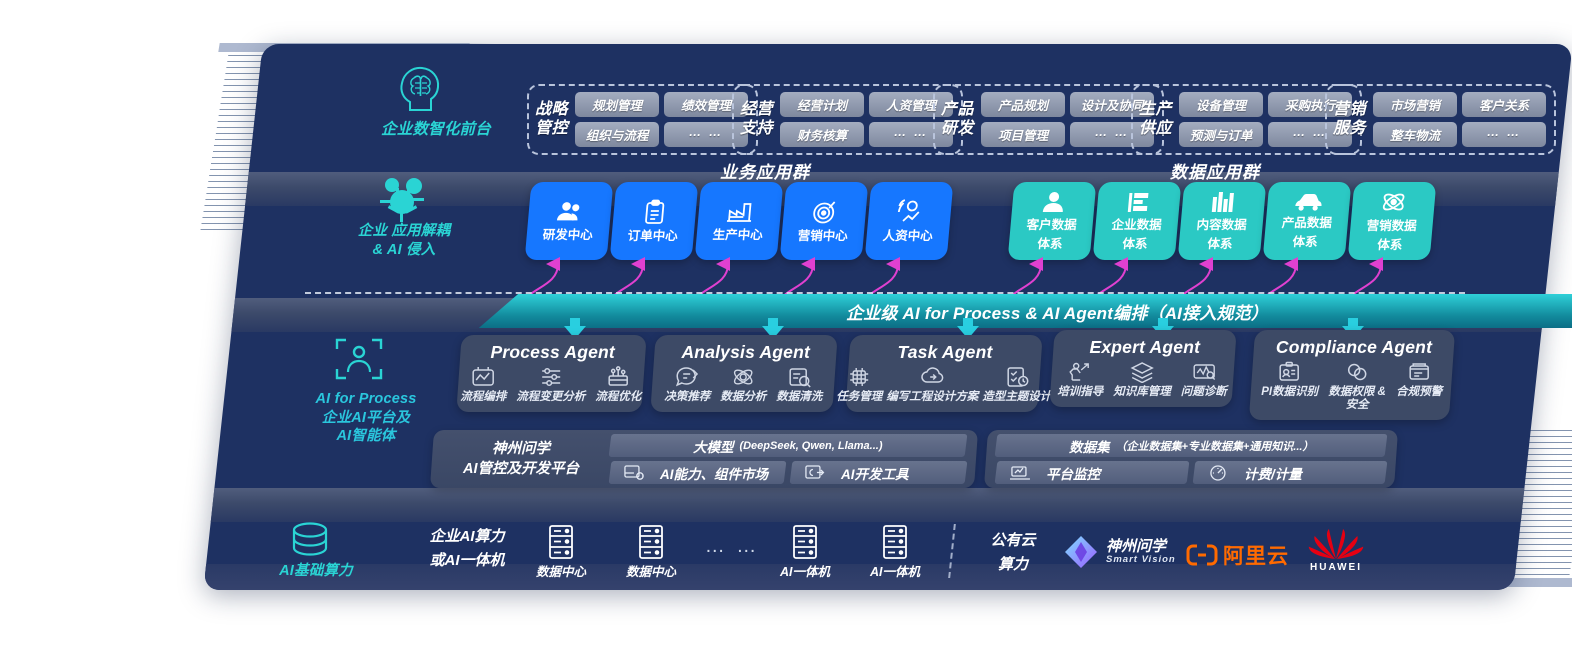 The image size is (1572, 647). What do you see at coordinates (654, 221) in the screenshot?
I see `app-tile-order-center: 订单中心` at bounding box center [654, 221].